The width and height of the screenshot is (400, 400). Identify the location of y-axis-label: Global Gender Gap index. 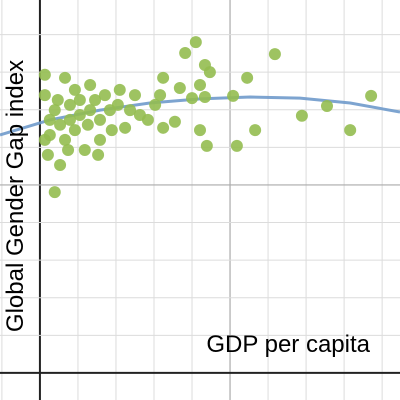
(15, 196).